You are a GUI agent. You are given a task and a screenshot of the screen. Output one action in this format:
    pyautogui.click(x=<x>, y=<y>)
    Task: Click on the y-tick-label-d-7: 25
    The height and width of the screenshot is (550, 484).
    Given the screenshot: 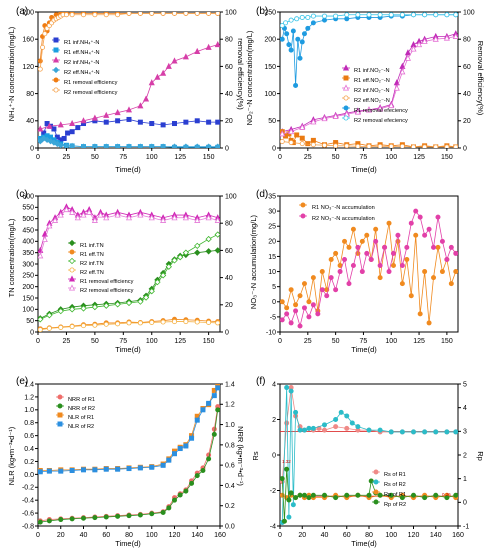 What is the action you would take?
    pyautogui.click(x=272, y=227)
    